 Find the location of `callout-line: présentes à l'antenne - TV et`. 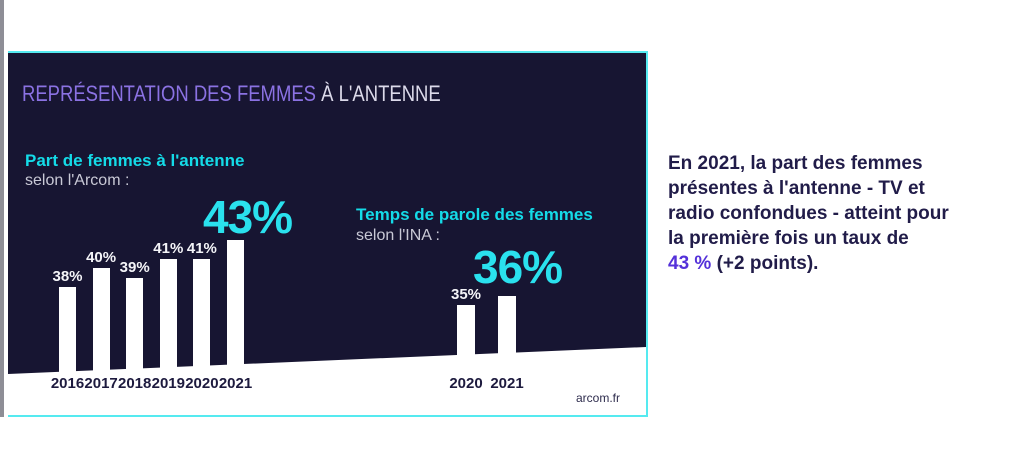

callout-line: présentes à l'antenne - TV et is located at coordinates (796, 188).